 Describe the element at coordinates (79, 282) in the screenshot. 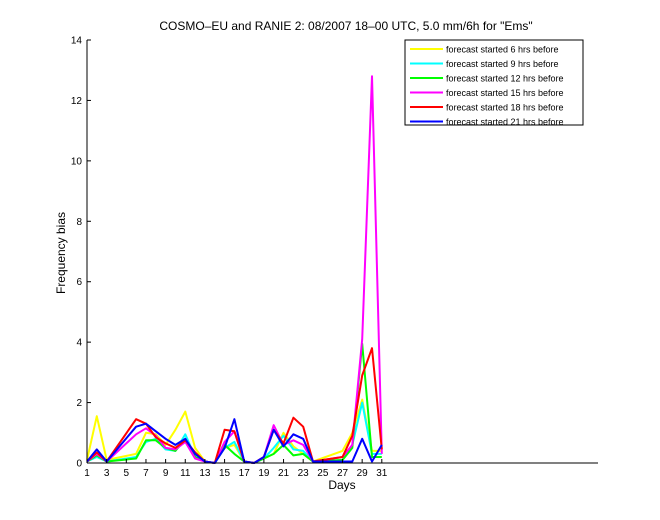

I see `y-tick-label: 6` at that location.